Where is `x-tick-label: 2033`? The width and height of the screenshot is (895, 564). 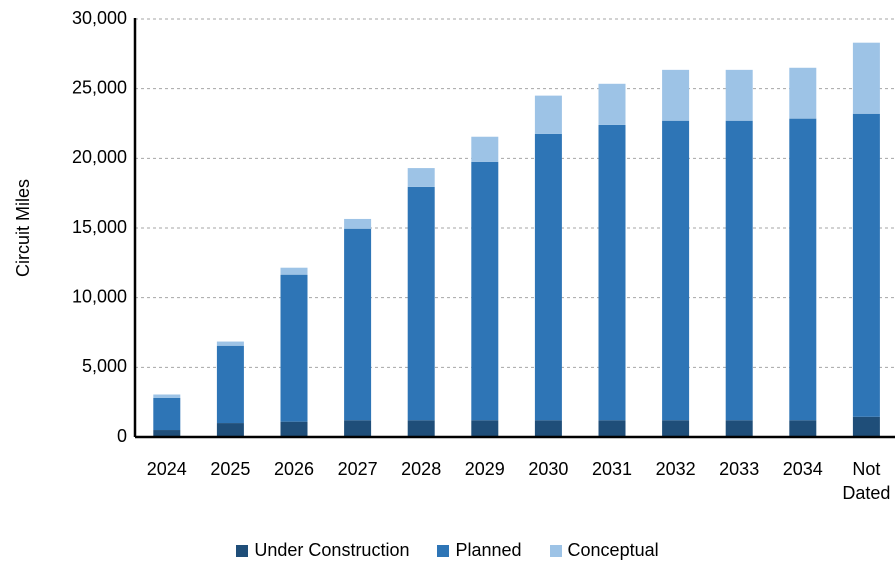
x-tick-label: 2033 is located at coordinates (739, 469).